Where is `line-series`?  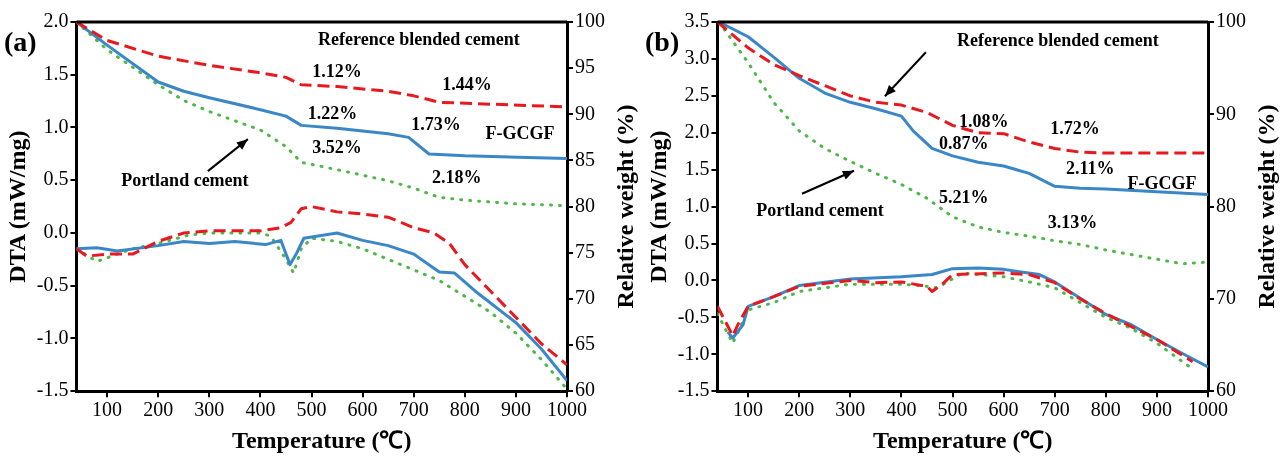
line-series is located at coordinates (321, 286).